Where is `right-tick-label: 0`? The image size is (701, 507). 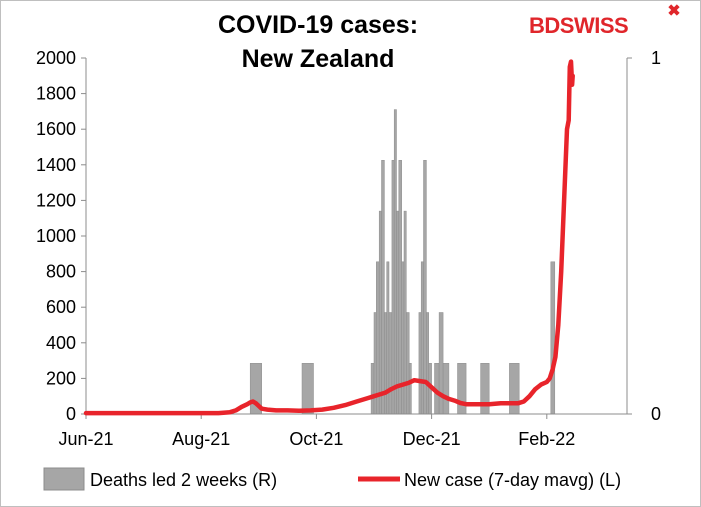 right-tick-label: 0 is located at coordinates (656, 414).